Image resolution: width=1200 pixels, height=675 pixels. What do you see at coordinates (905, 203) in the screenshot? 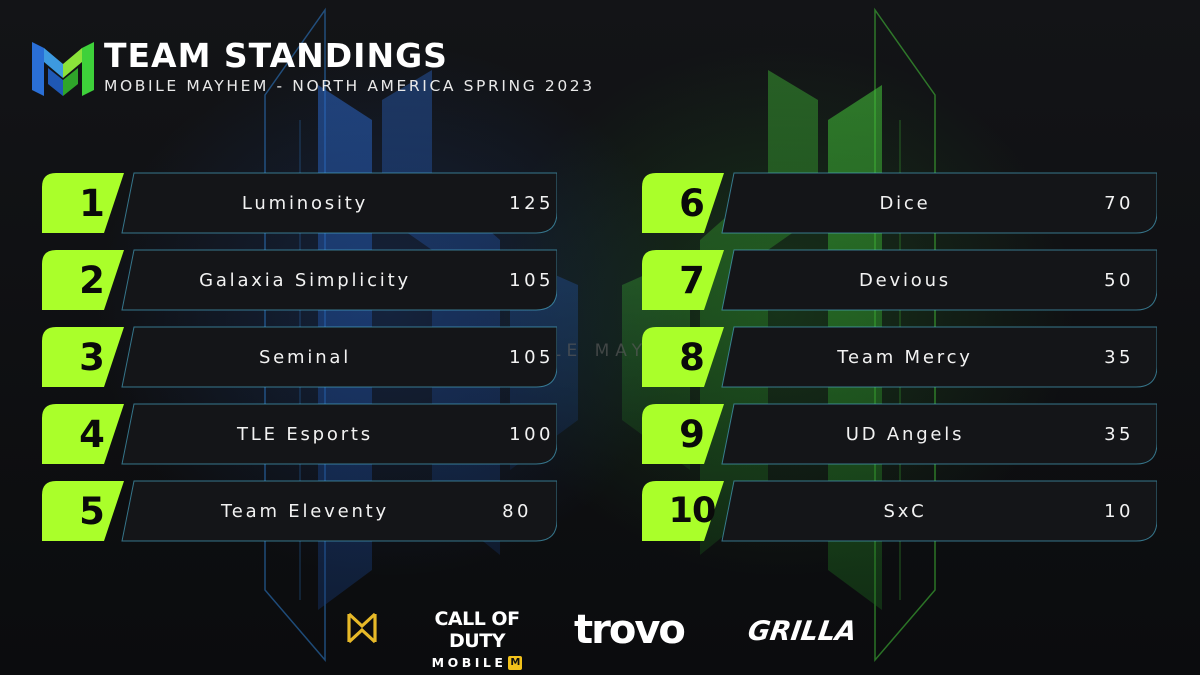
I see `team-name: Dice` at bounding box center [905, 203].